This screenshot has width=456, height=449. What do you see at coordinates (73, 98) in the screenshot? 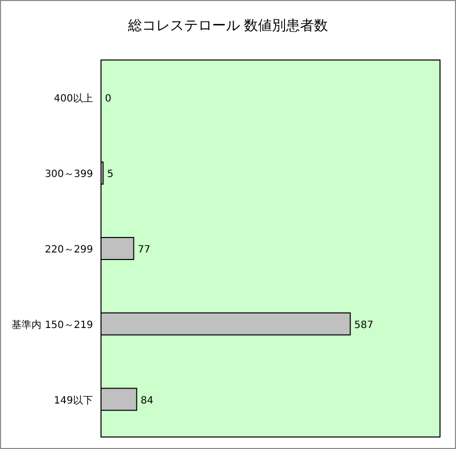
I see `y-tick-label: 400以上` at bounding box center [73, 98].